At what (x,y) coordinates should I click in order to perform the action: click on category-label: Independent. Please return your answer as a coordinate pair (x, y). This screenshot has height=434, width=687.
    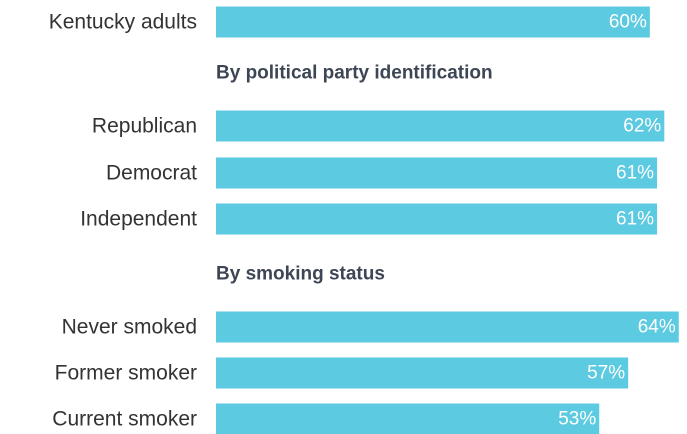
    Looking at the image, I should click on (138, 219).